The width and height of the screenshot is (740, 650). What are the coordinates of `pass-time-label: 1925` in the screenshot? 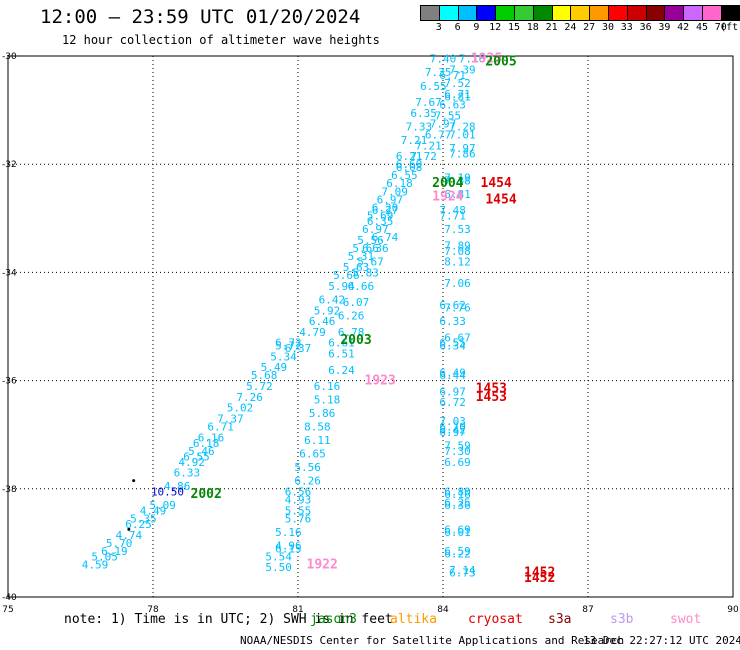 It's located at (486, 59).